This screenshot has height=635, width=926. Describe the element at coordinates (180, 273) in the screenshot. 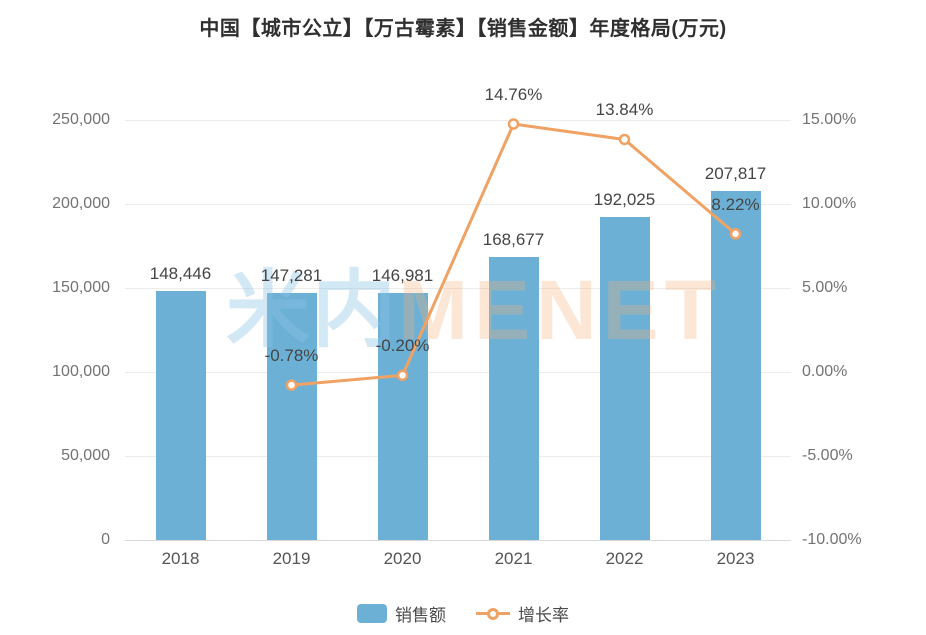

I see `bar-value-label: 148,446` at that location.